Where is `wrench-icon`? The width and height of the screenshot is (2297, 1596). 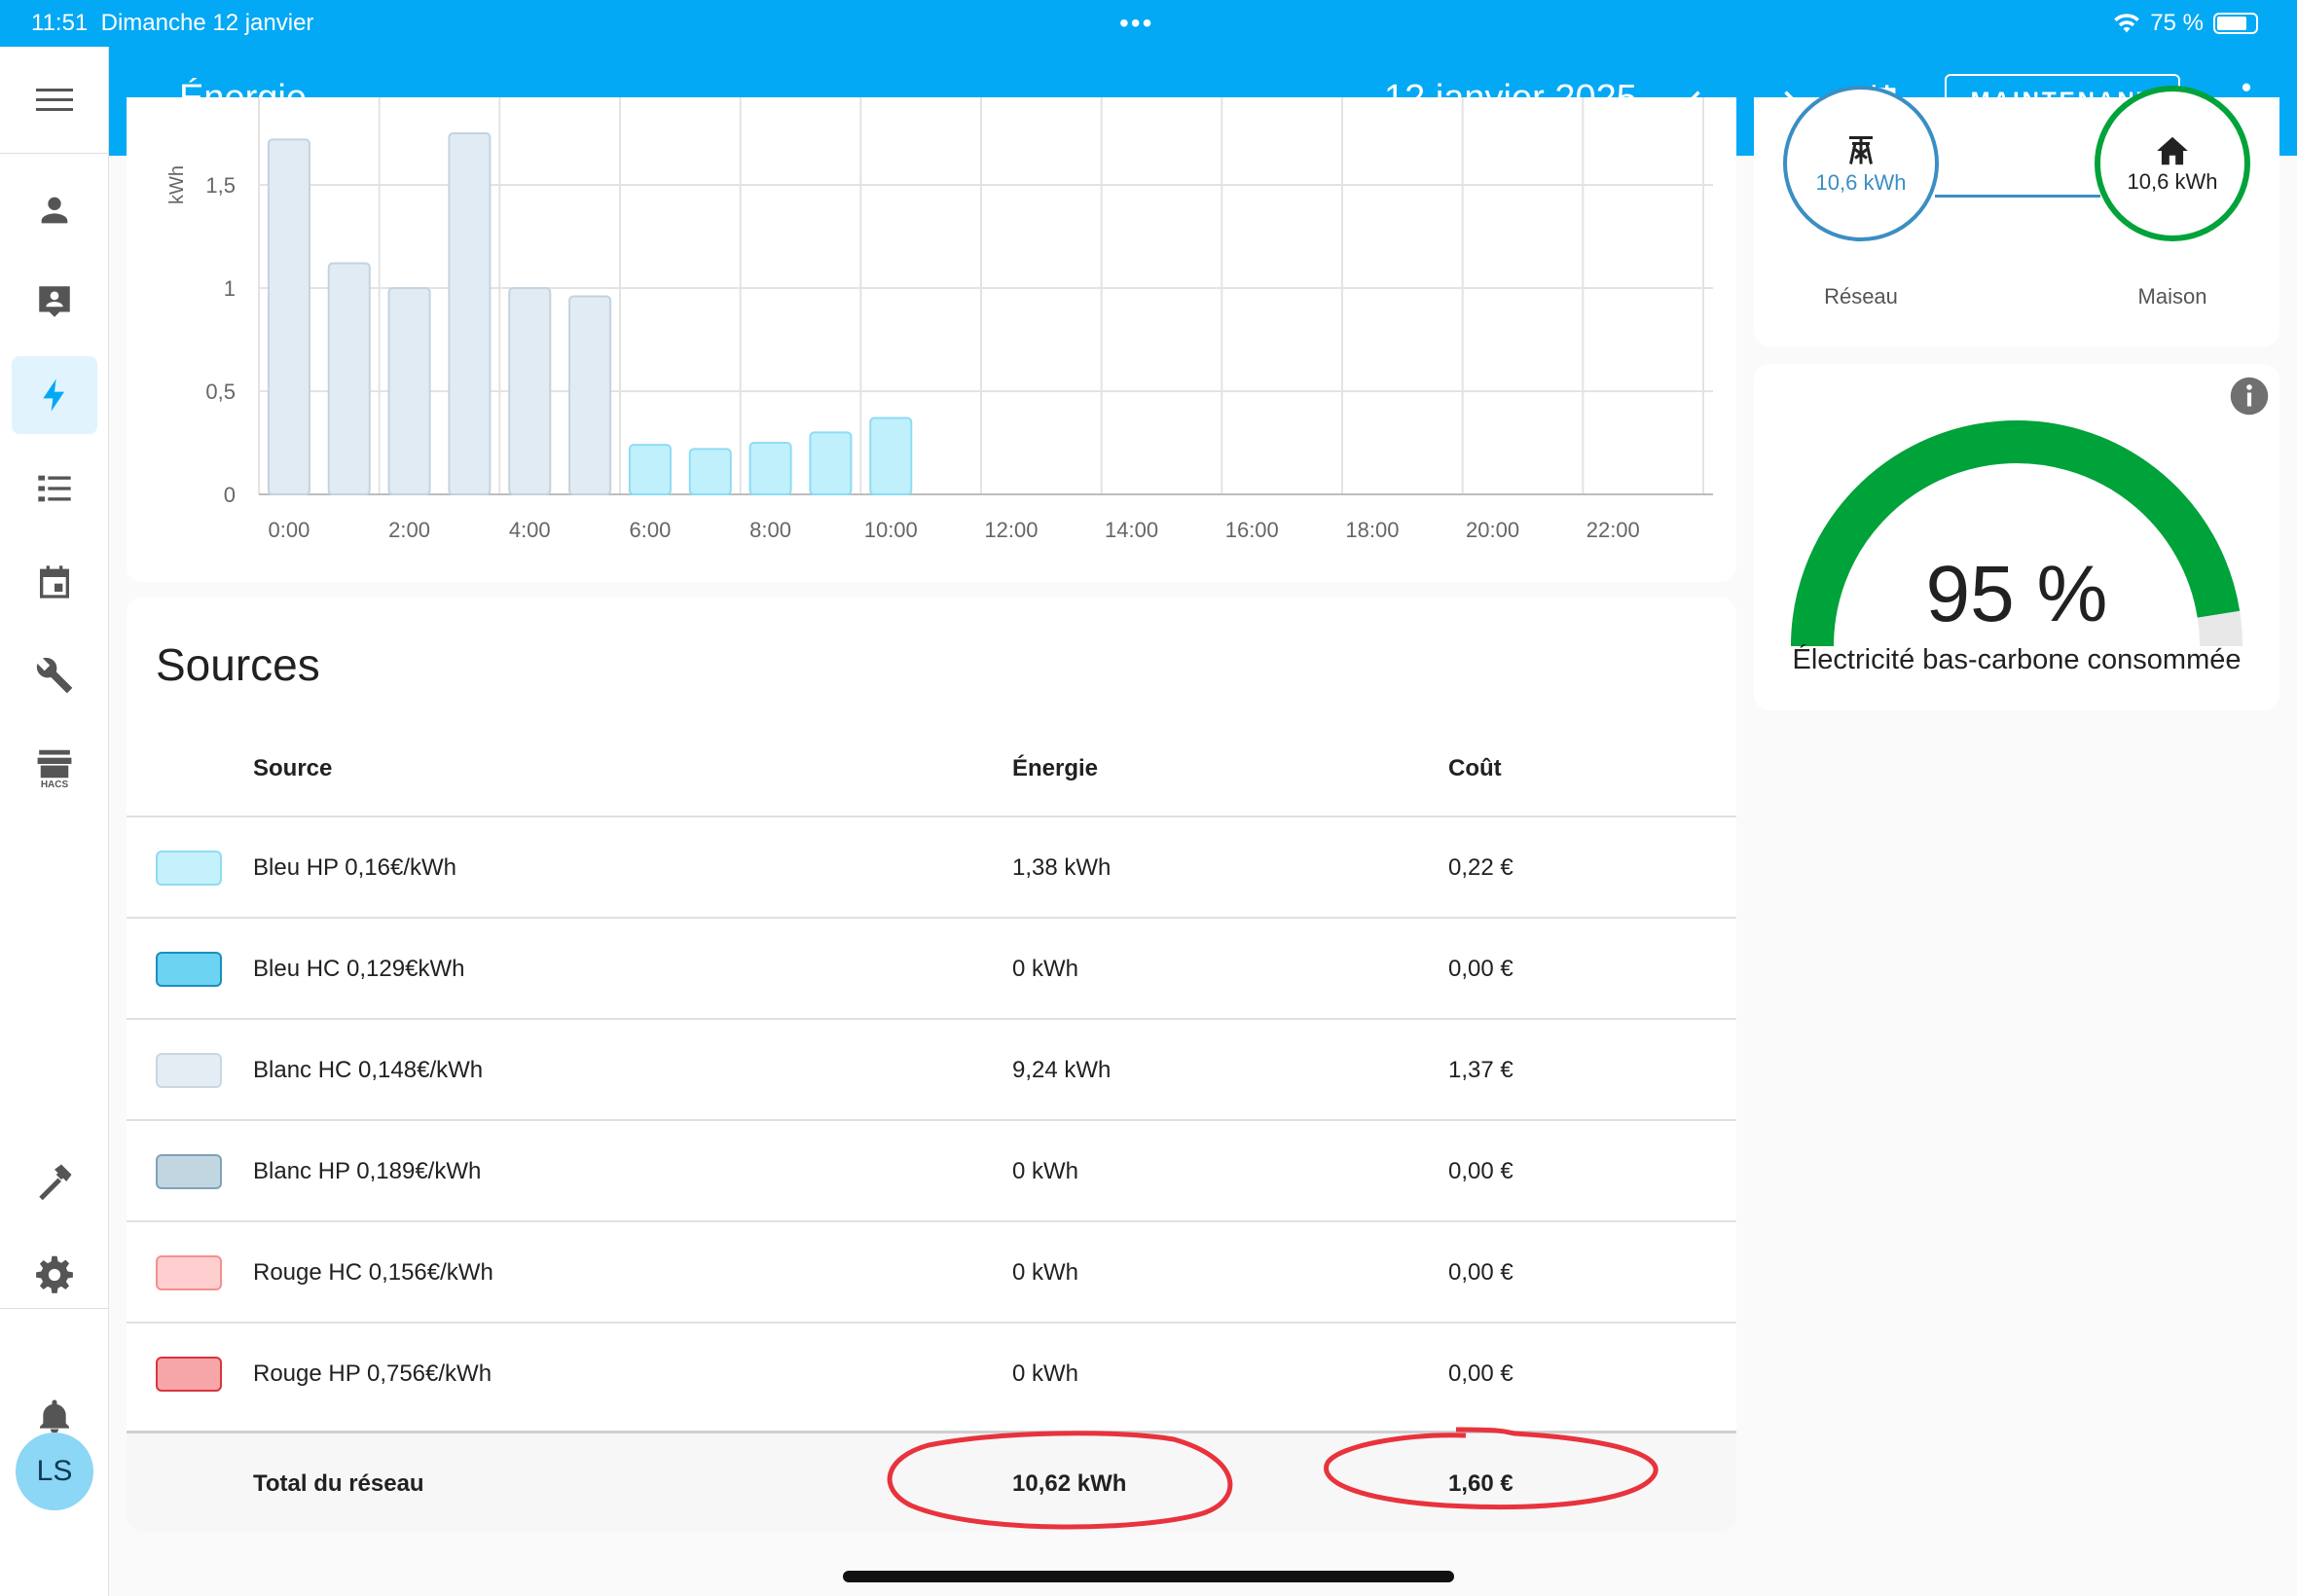
wrench-icon is located at coordinates (55, 675).